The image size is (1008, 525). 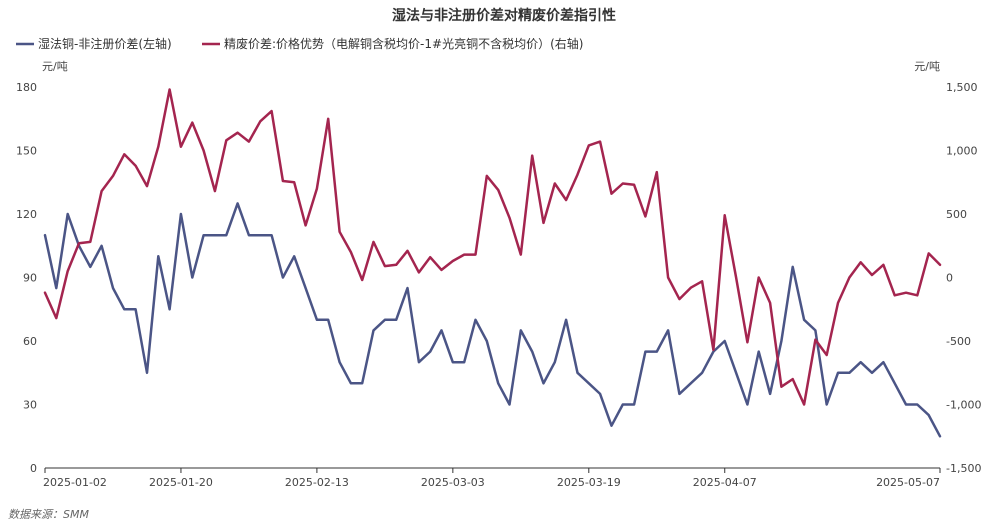 What do you see at coordinates (317, 482) in the screenshot?
I see `x-tick-label: 2025-02-13` at bounding box center [317, 482].